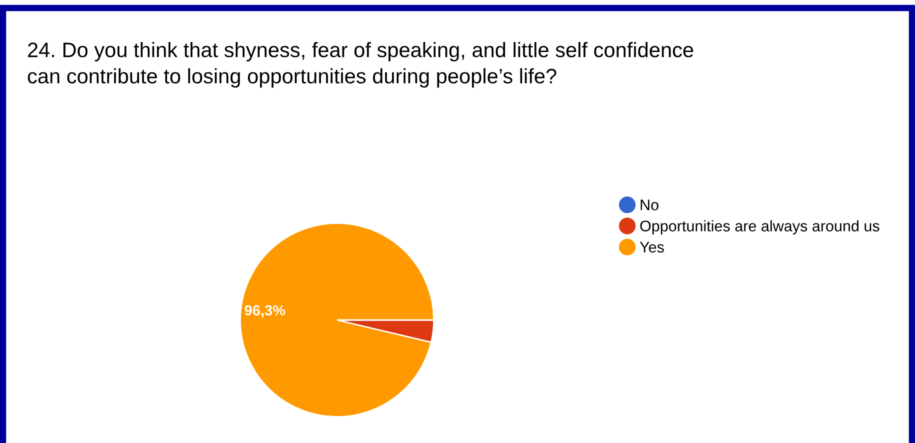 The image size is (915, 443). I want to click on data-label: 96,3%, so click(265, 311).